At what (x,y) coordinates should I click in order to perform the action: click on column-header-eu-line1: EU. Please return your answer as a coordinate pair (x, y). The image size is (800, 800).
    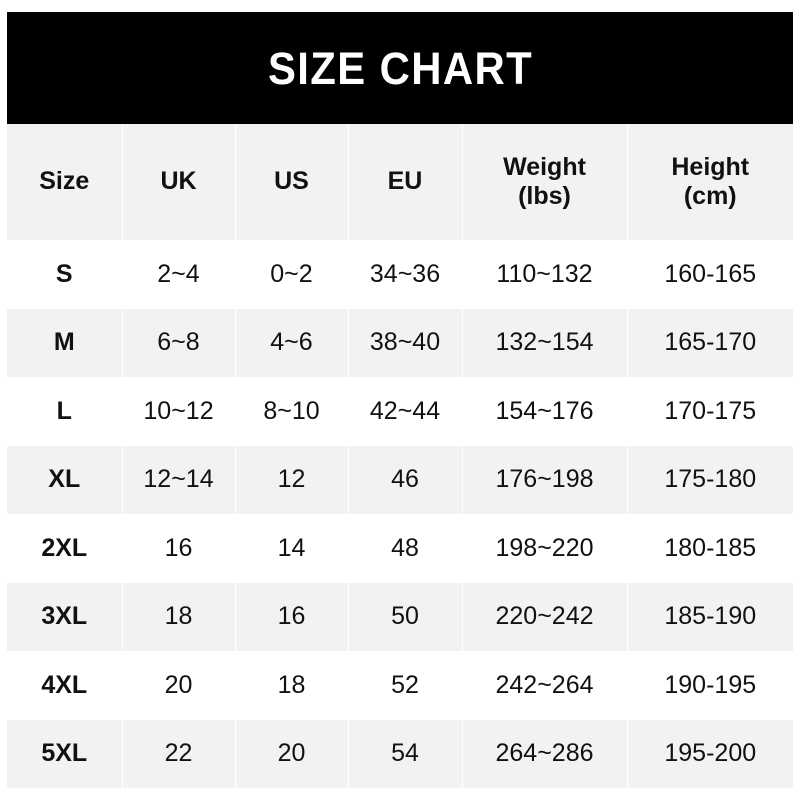
    Looking at the image, I should click on (405, 181).